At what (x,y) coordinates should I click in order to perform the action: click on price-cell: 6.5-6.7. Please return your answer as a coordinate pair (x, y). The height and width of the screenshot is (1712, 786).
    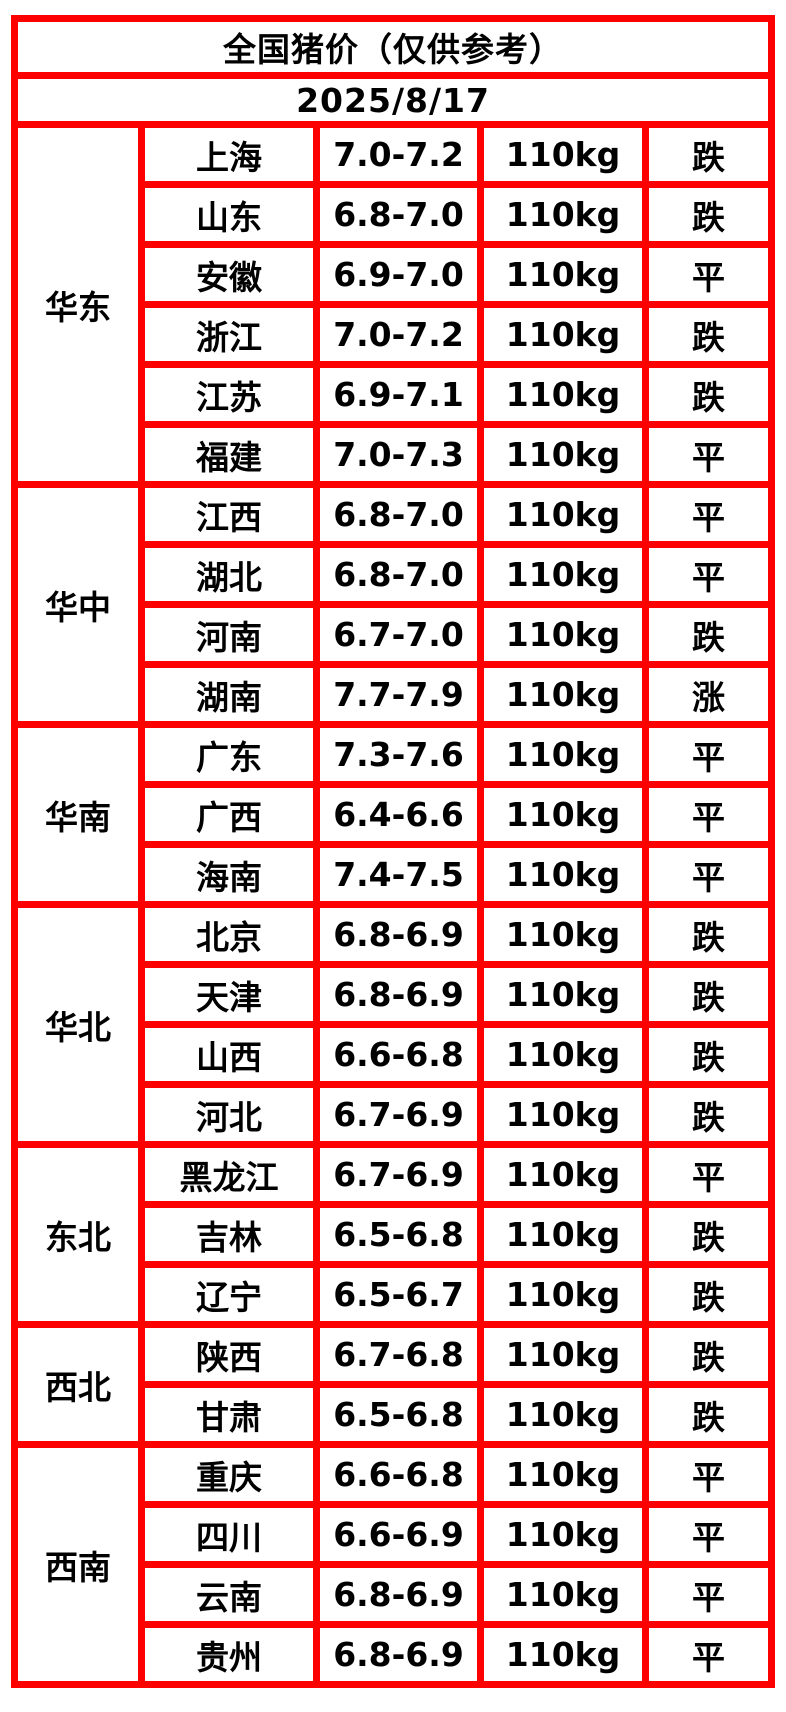
    Looking at the image, I should click on (398, 1294).